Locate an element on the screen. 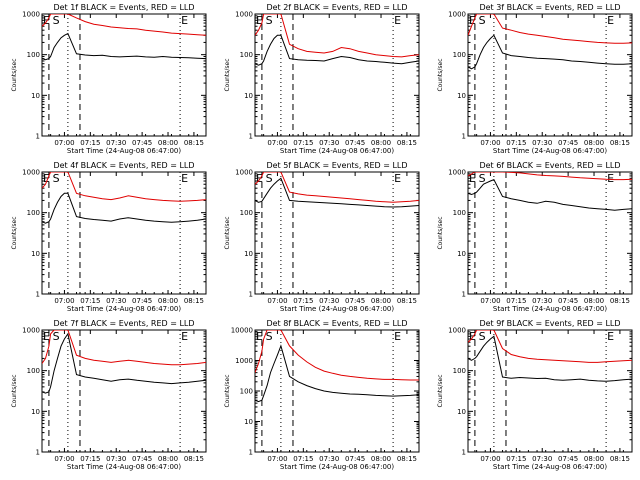  chart-title: Det 2f BLACK = Events, RED = LLD is located at coordinates (336, 7).